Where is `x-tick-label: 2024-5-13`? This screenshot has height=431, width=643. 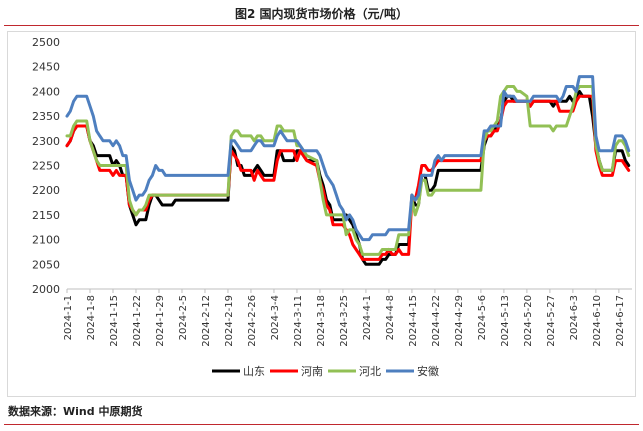
x-tick-label: 2024-5-13 is located at coordinates (505, 321).